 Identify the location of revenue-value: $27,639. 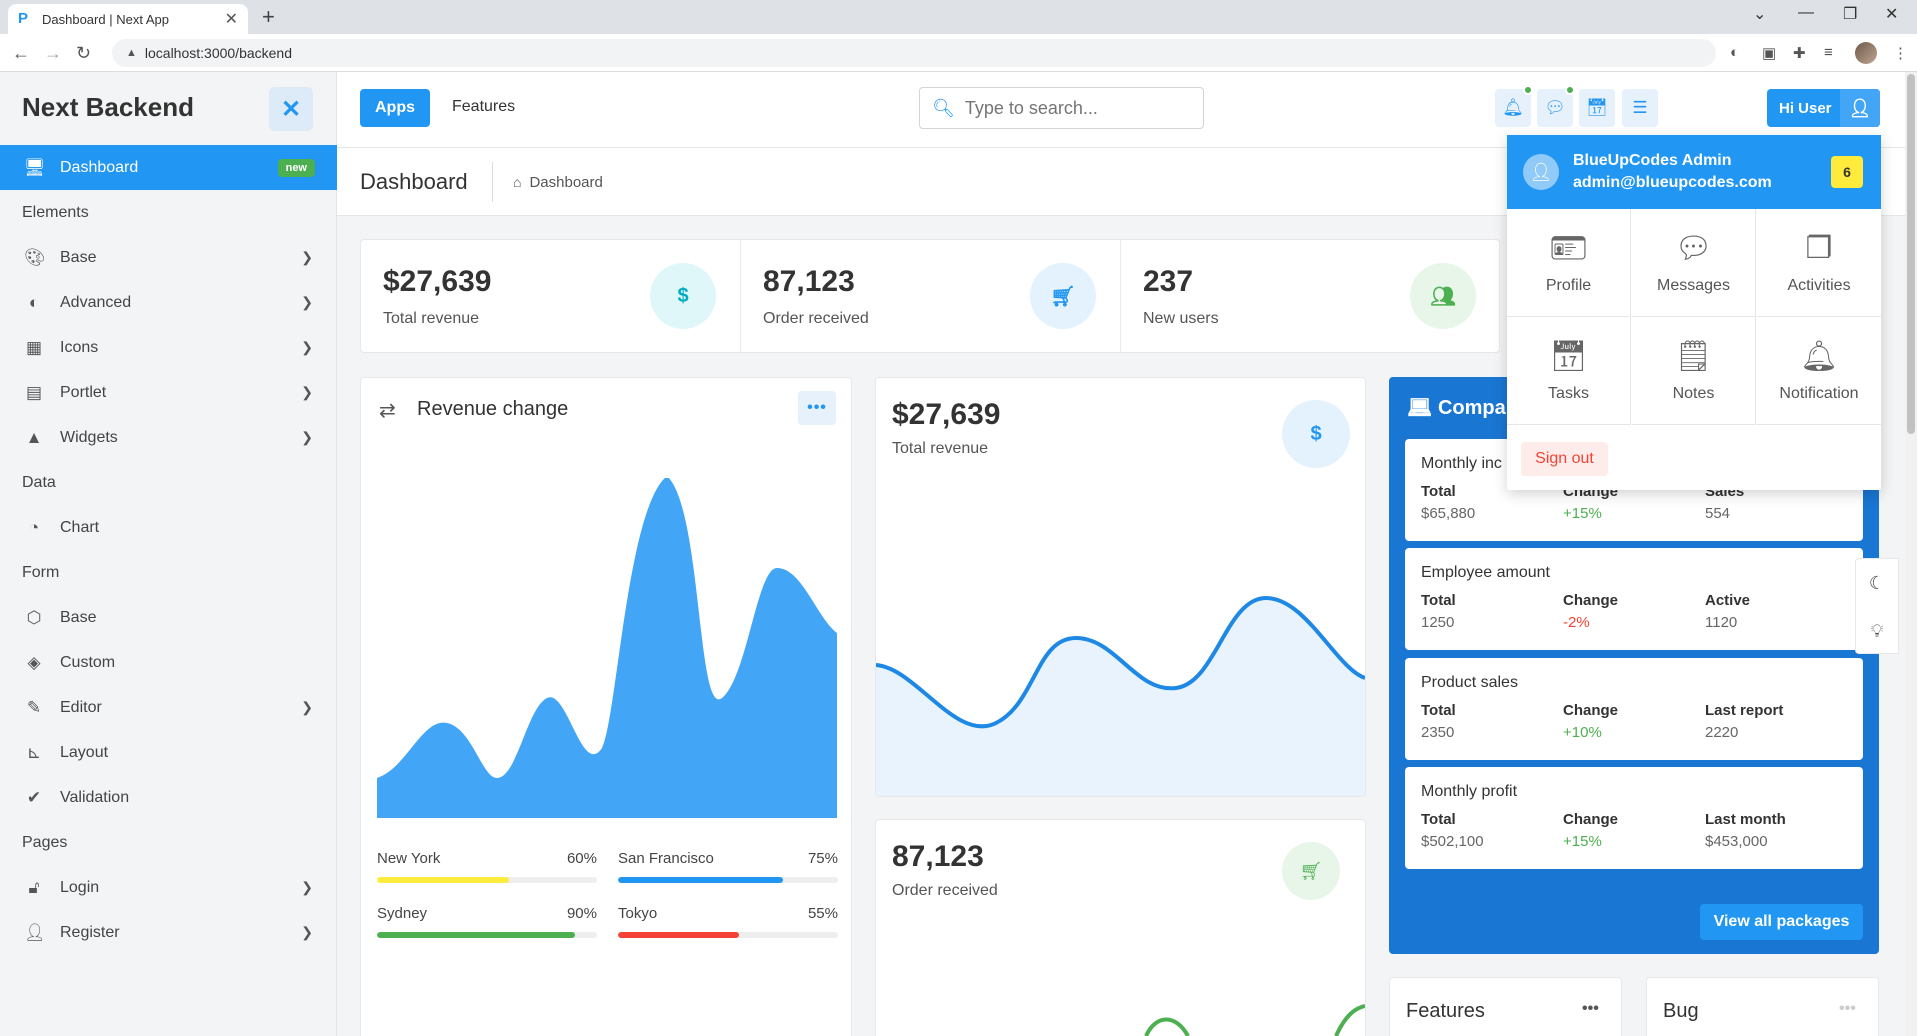
(946, 414).